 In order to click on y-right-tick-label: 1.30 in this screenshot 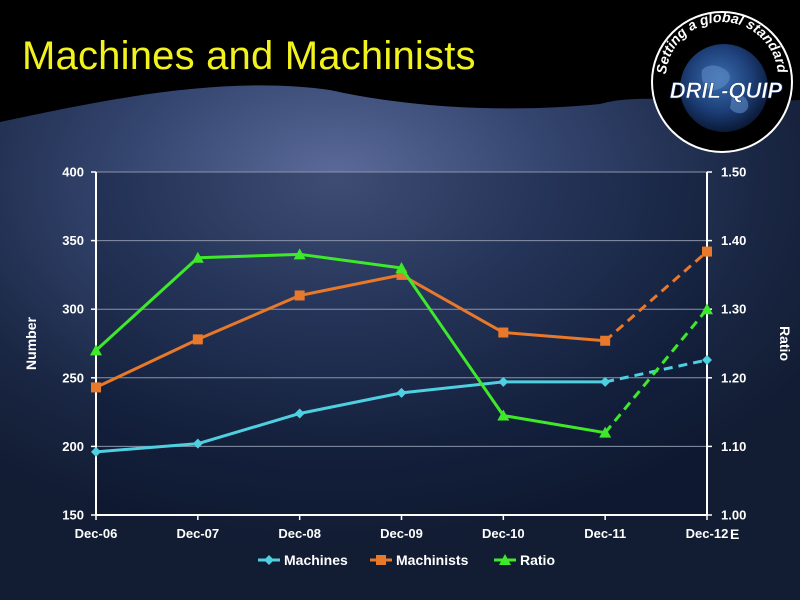, I will do `click(733, 309)`.